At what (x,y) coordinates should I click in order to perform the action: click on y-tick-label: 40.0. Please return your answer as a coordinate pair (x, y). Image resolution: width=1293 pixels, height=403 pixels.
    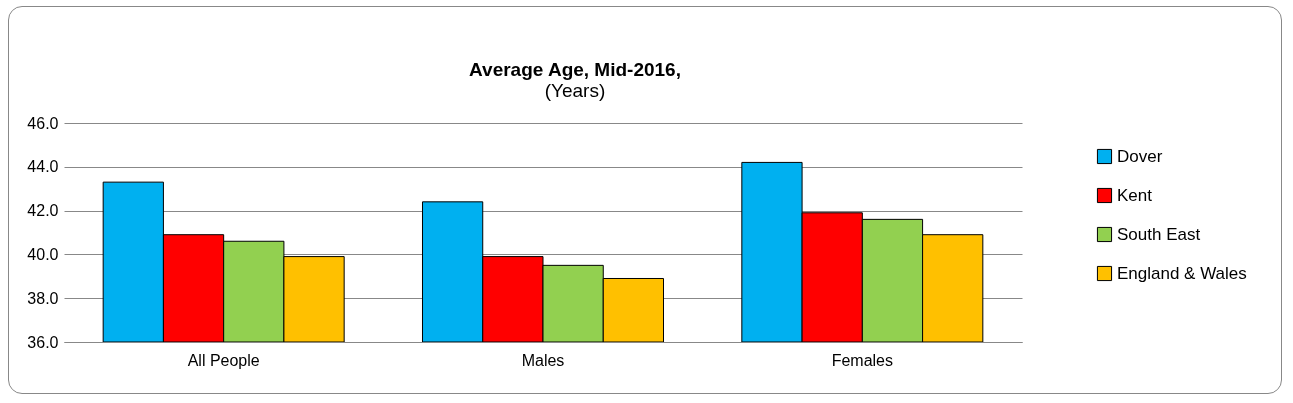
    Looking at the image, I should click on (43, 254).